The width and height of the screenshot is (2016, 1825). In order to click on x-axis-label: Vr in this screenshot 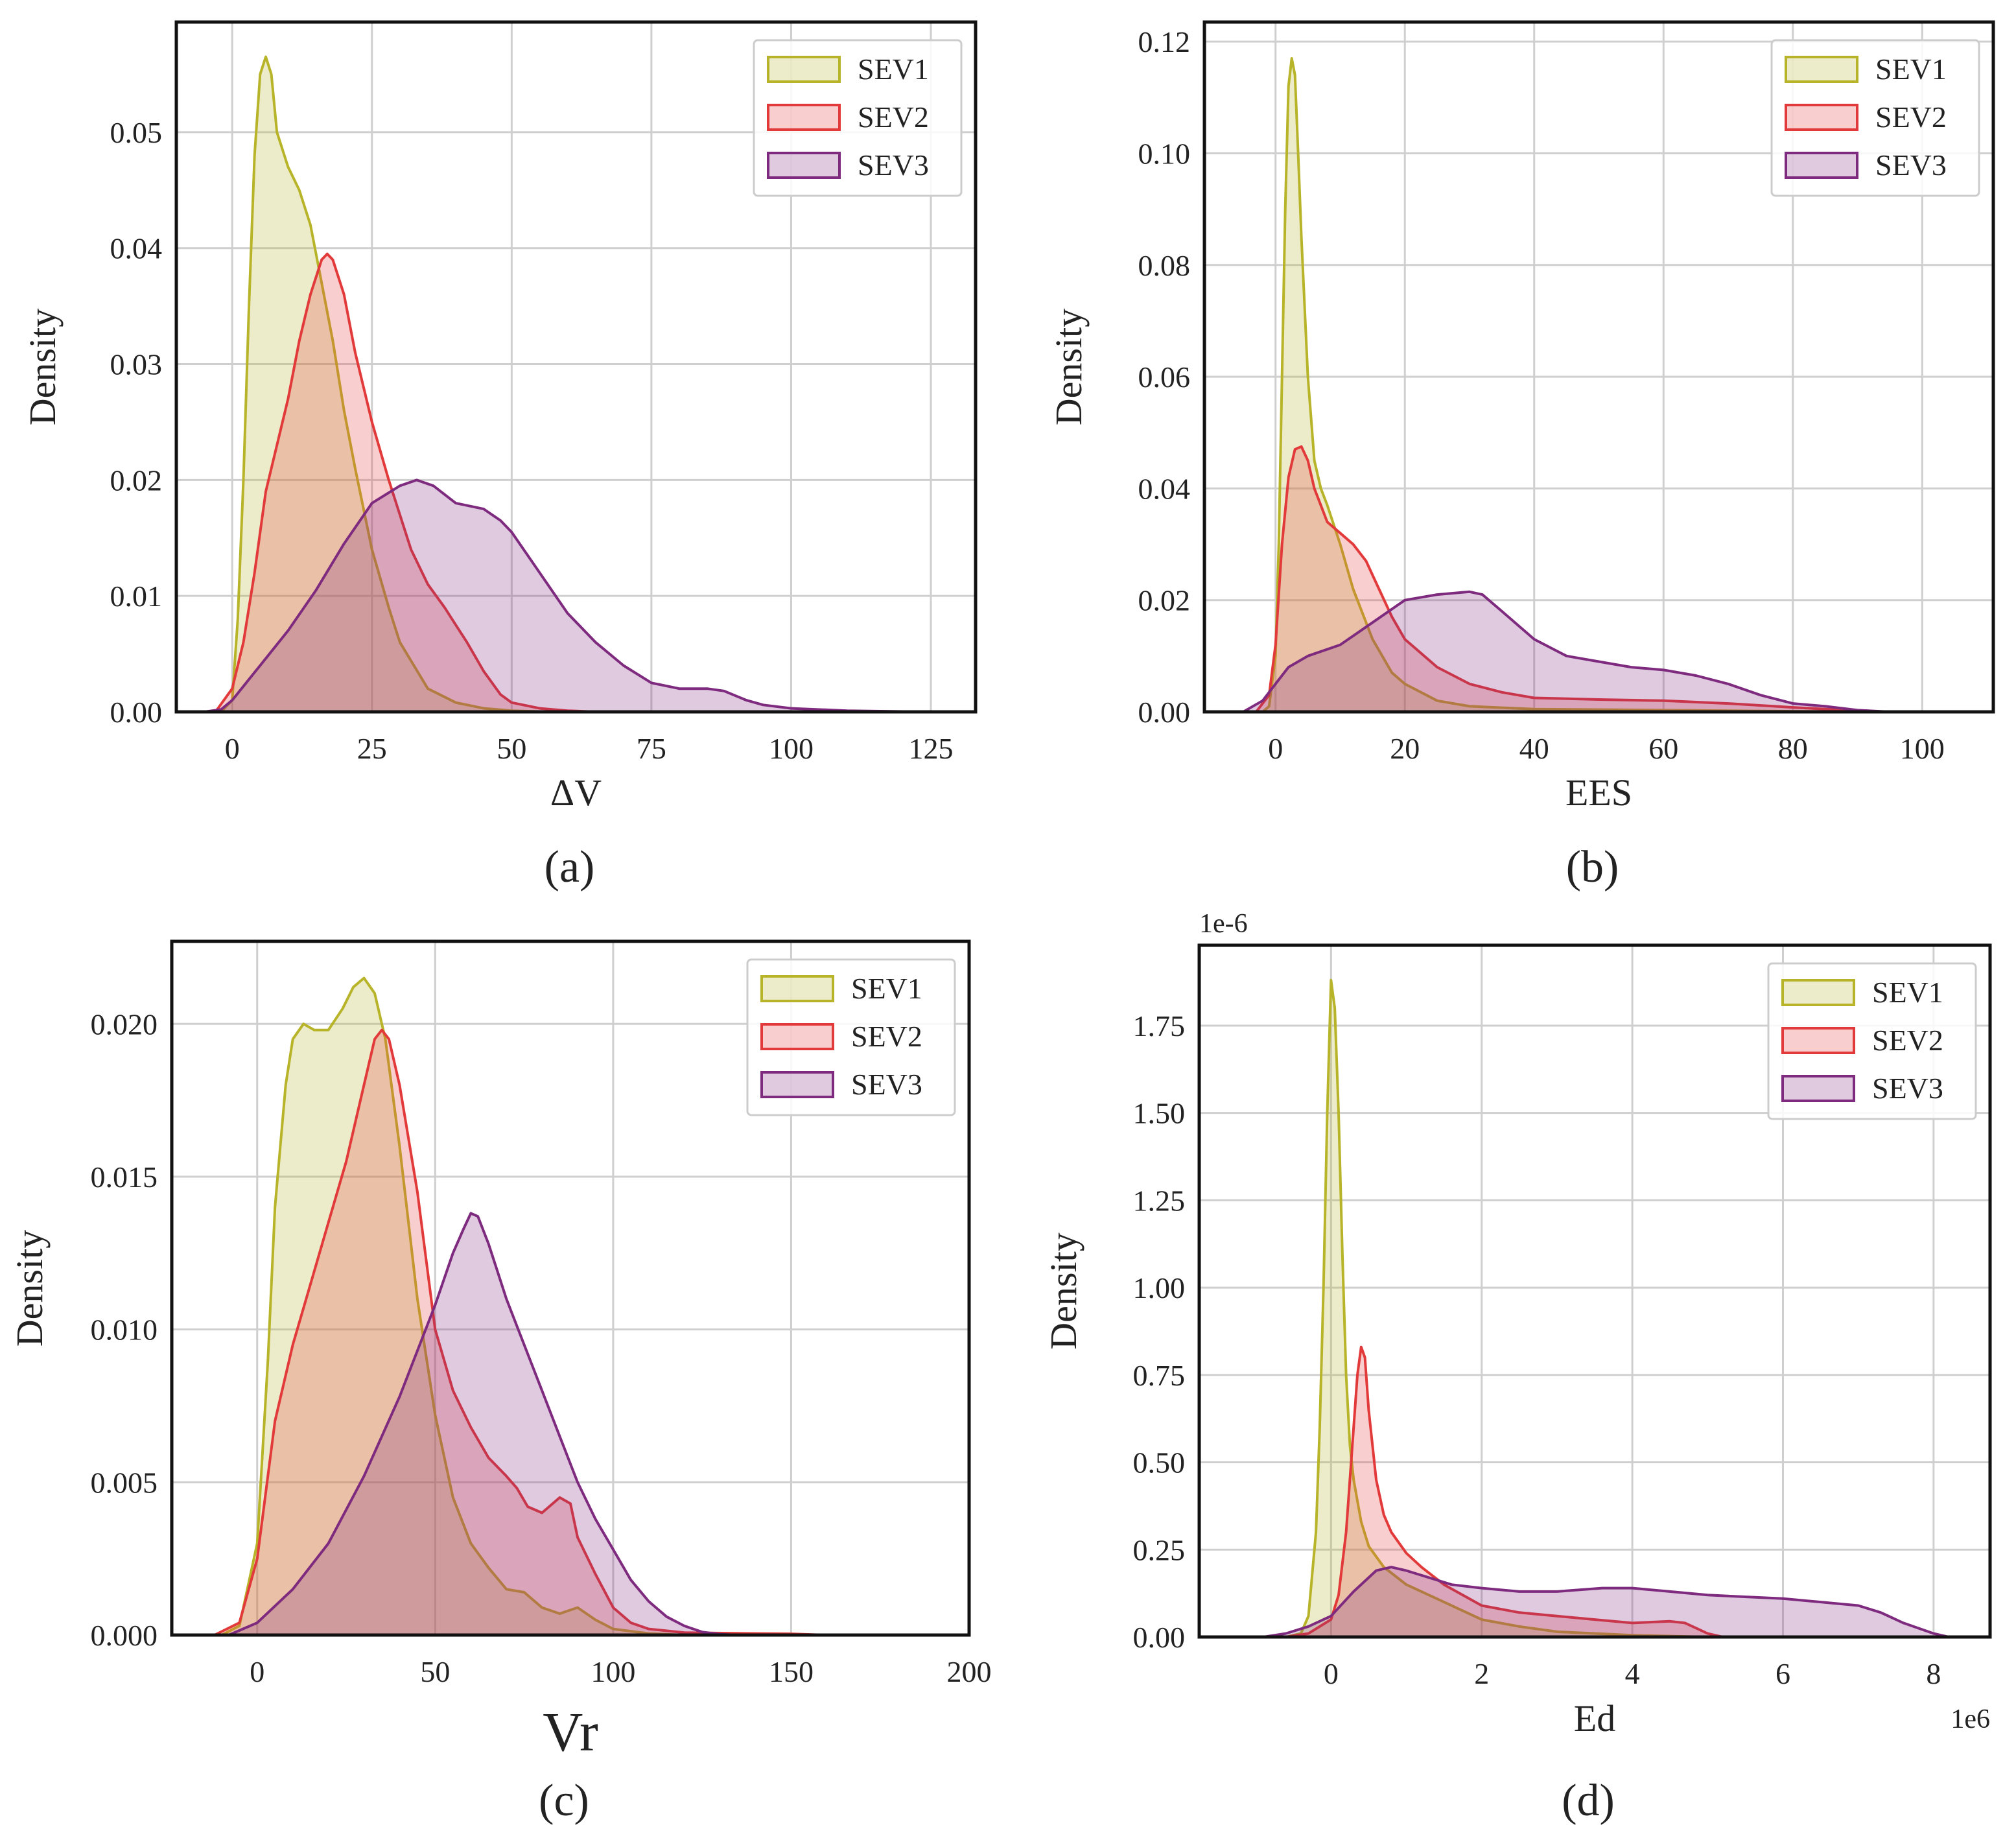, I will do `click(570, 1732)`.